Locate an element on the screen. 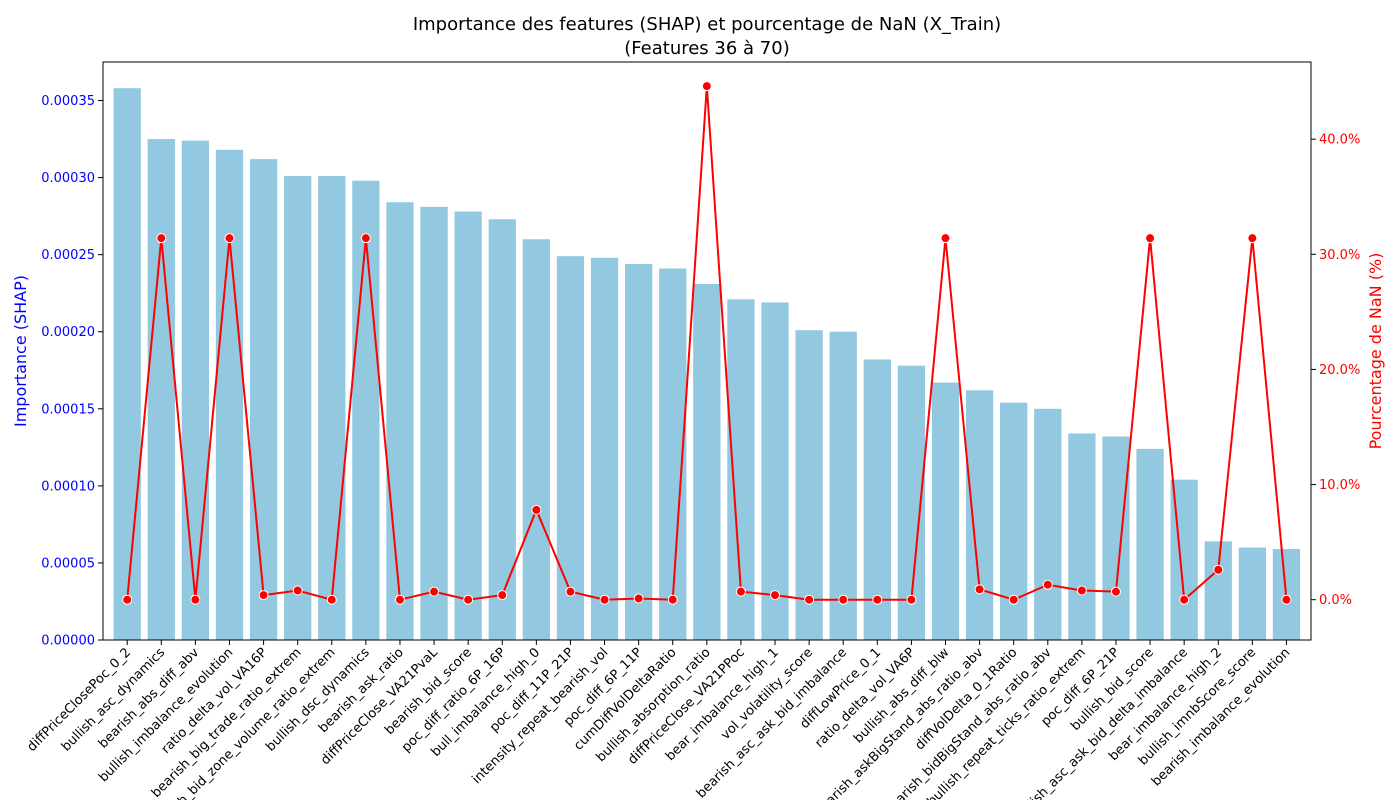 The height and width of the screenshot is (805, 1400). nan-point-intensity_repeat_bearish_vol is located at coordinates (604, 599).